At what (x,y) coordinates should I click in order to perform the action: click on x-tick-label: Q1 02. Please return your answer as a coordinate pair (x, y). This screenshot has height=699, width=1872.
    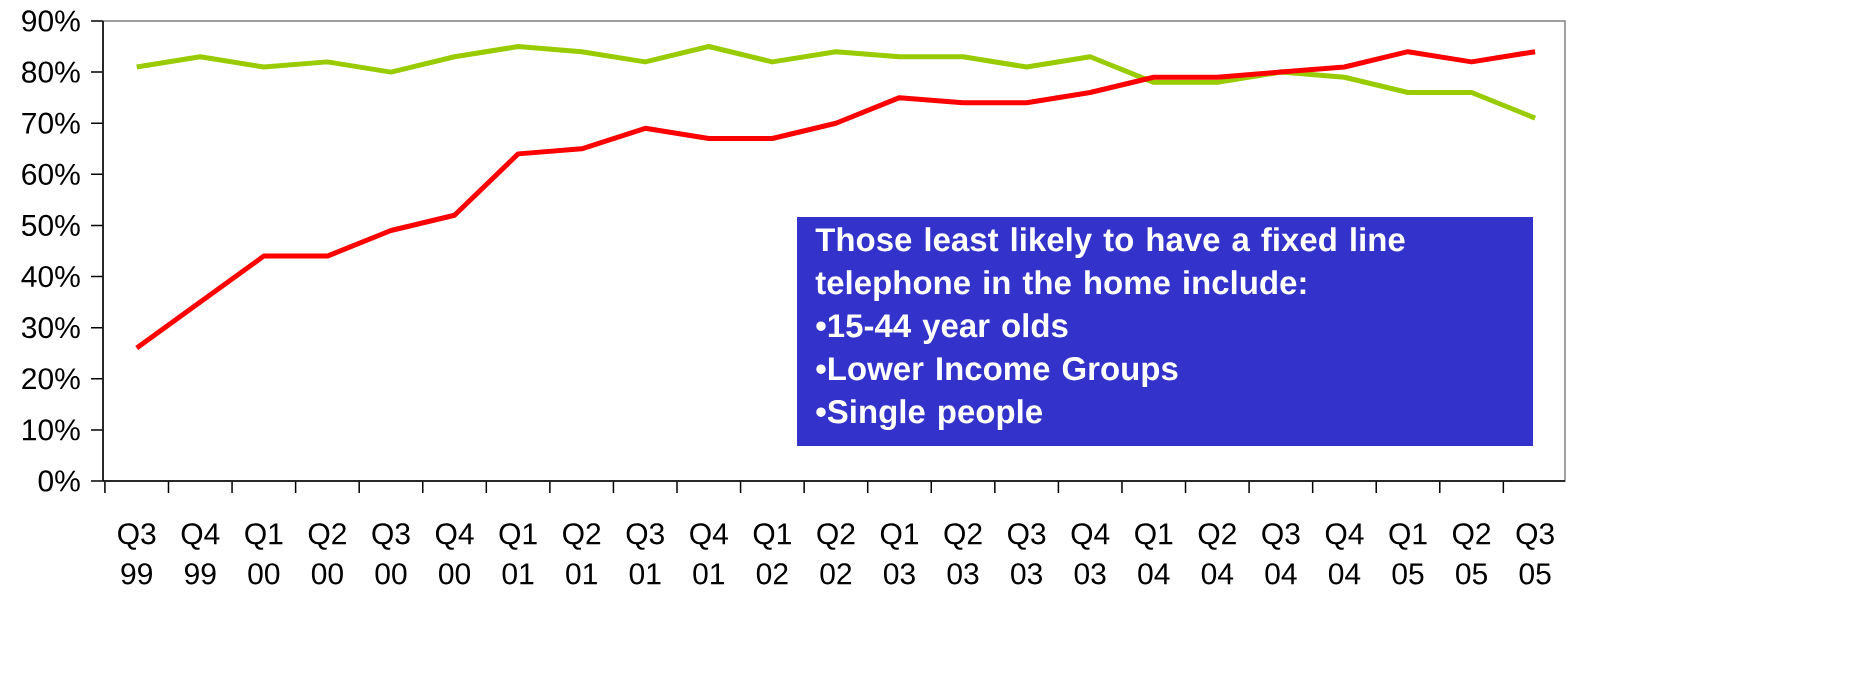
    Looking at the image, I should click on (772, 554).